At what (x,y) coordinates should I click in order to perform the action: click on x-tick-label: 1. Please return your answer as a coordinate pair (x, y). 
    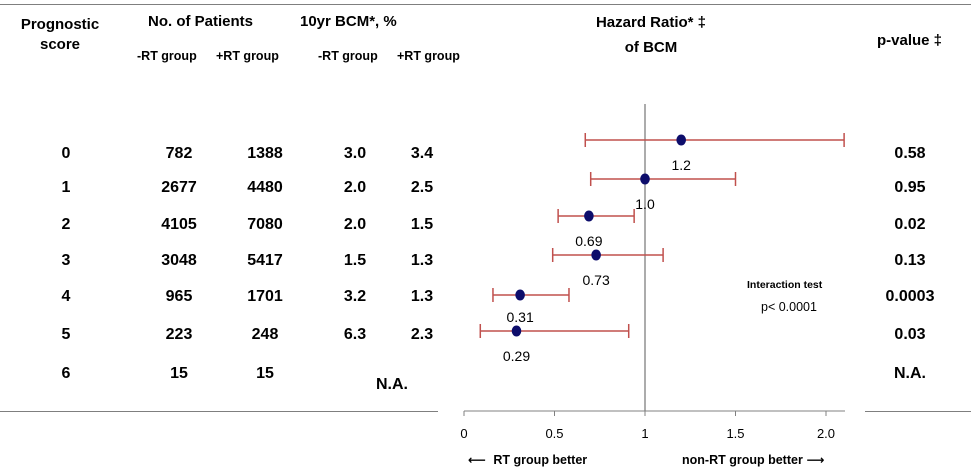
    Looking at the image, I should click on (644, 433).